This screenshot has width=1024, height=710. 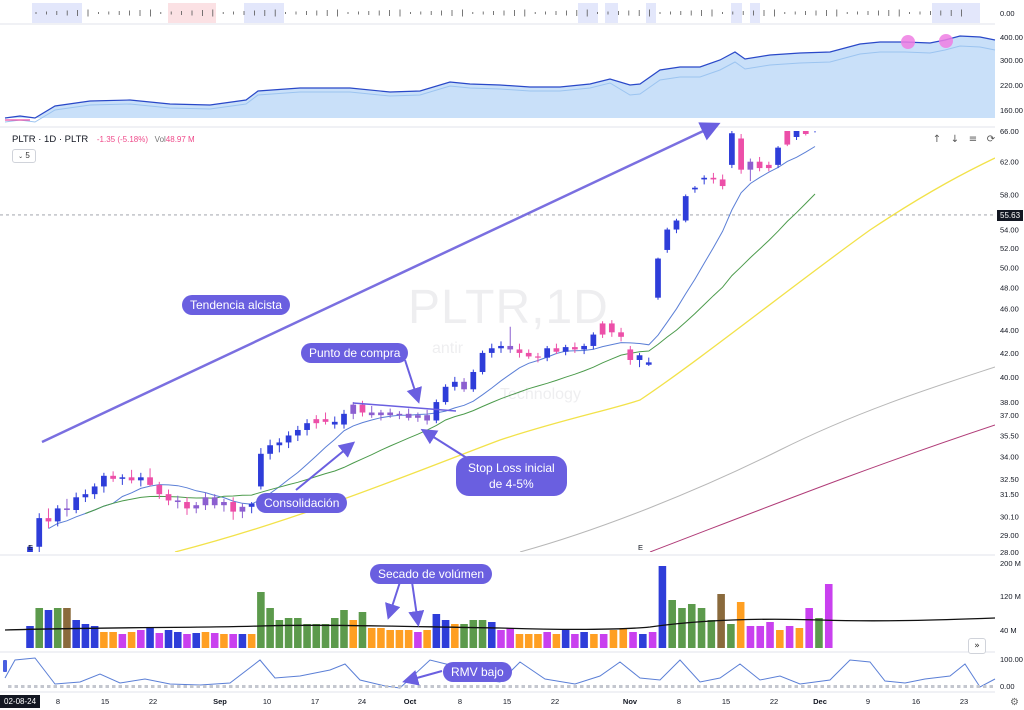 What do you see at coordinates (24, 139) in the screenshot?
I see `legend-symbol: PLTR` at bounding box center [24, 139].